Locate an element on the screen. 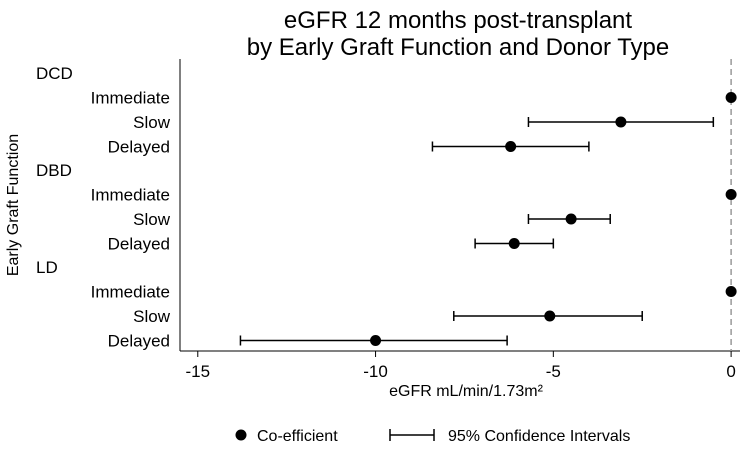 The image size is (740, 452). group-label-dbd: DBD is located at coordinates (54, 170).